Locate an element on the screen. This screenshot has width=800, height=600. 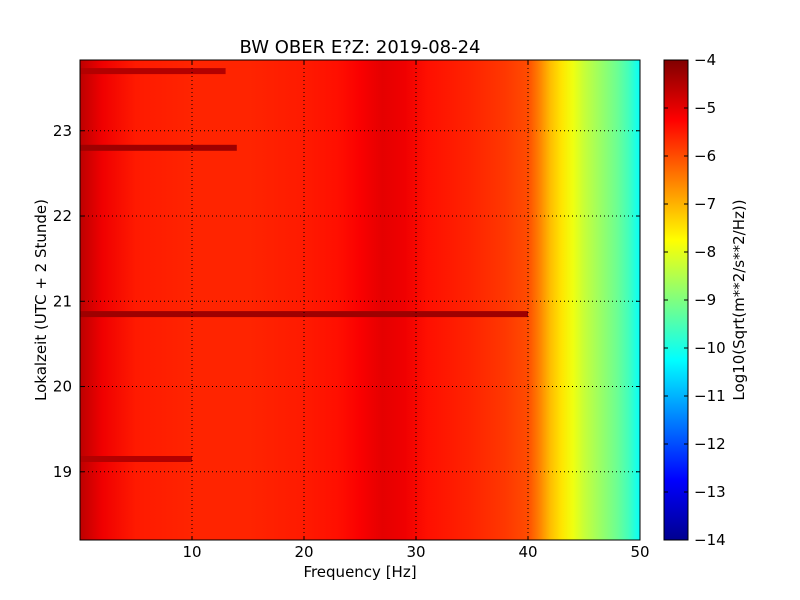
y-tick-label: 19 is located at coordinates (62, 472).